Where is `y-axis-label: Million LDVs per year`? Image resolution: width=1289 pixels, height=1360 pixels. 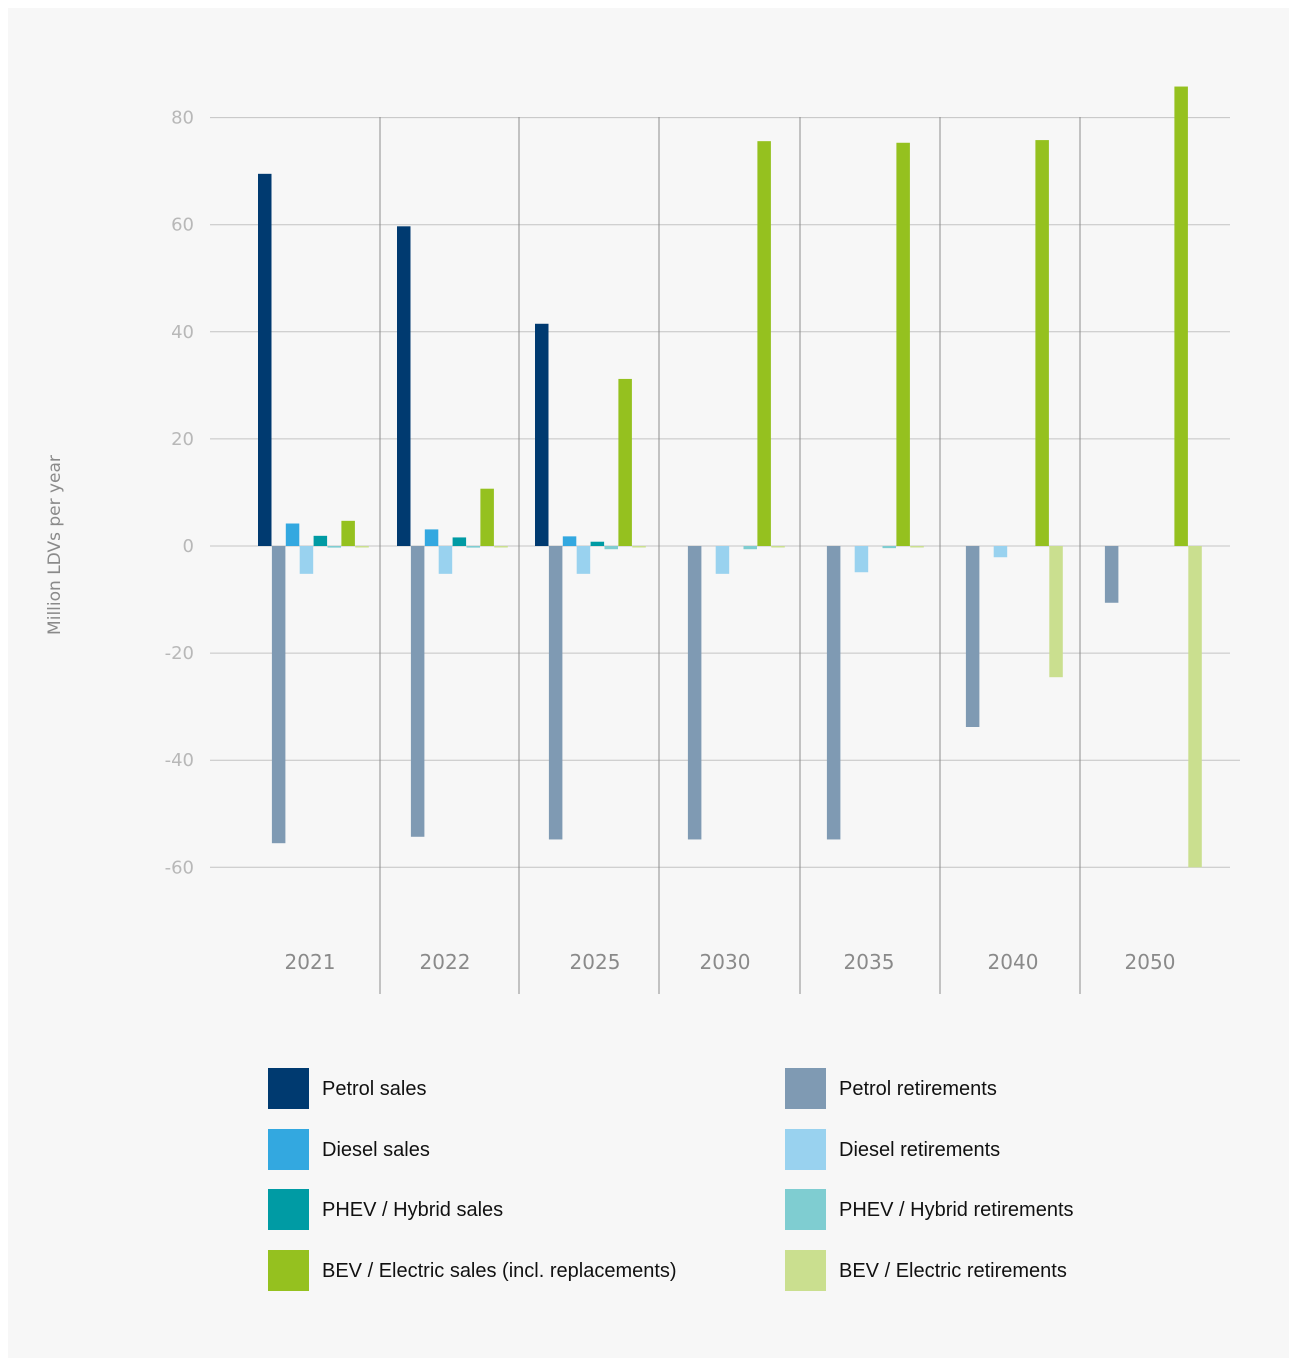
y-axis-label: Million LDVs per year is located at coordinates (55, 545).